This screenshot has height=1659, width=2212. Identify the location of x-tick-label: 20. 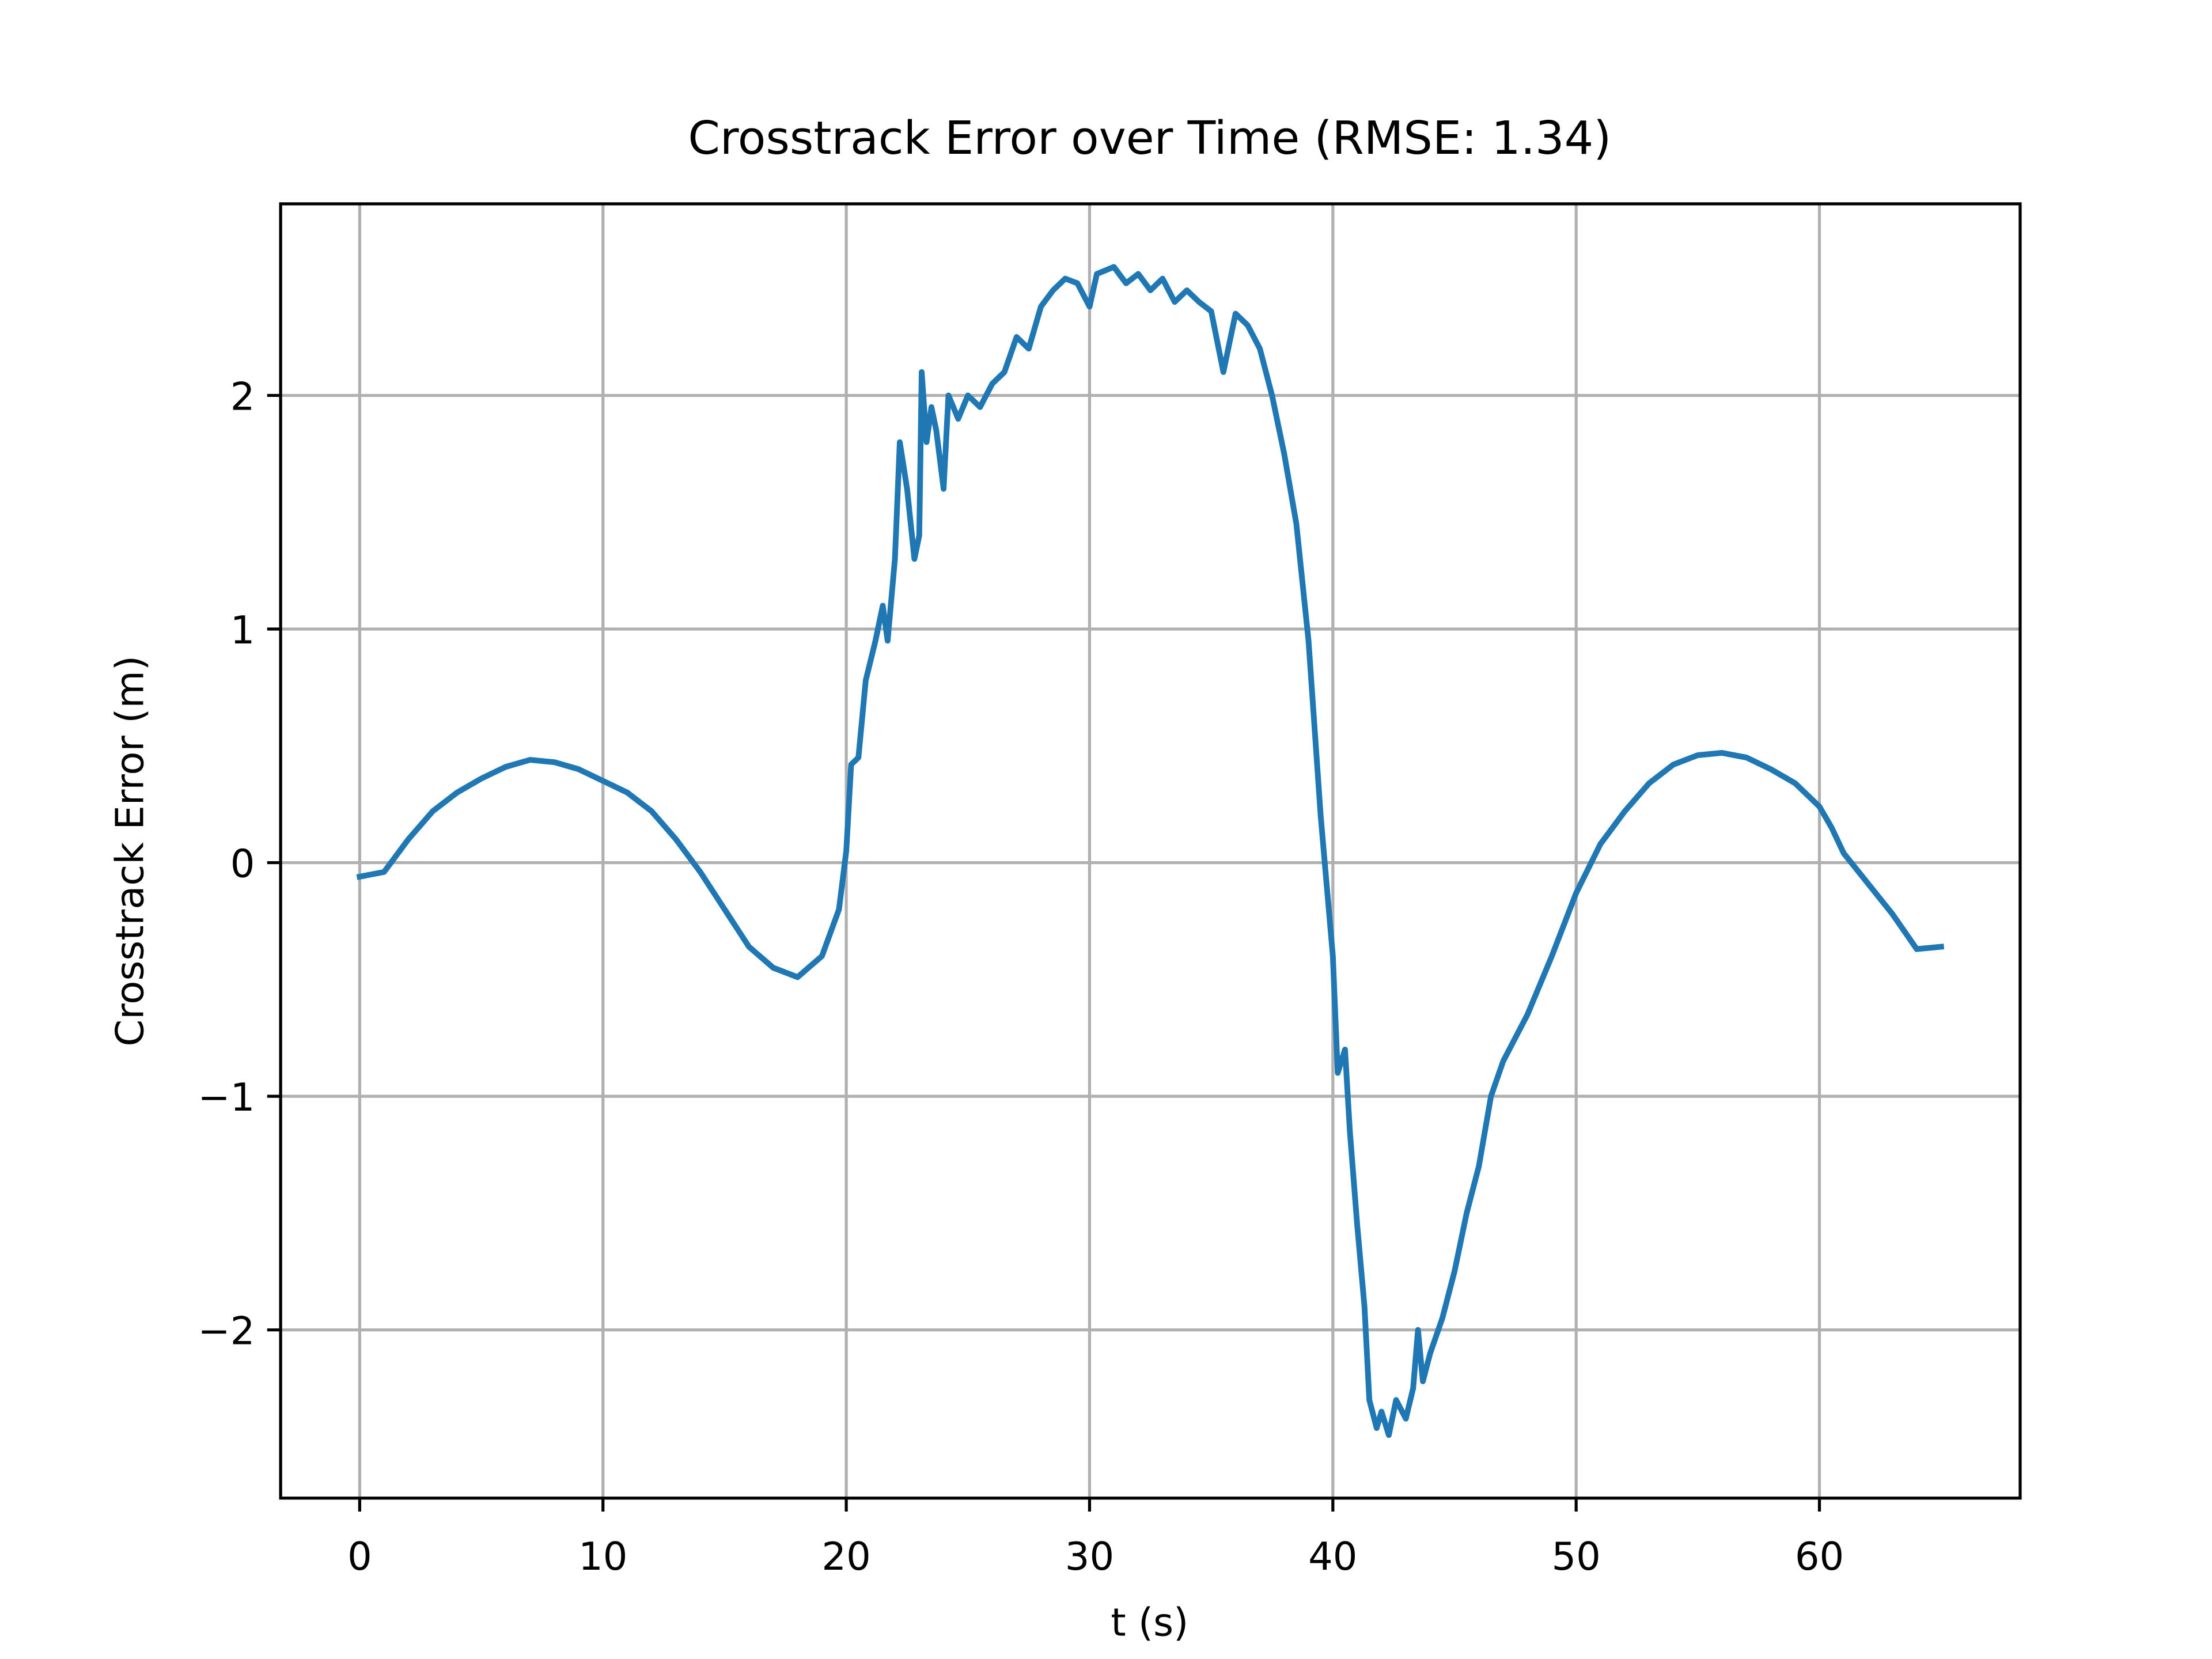
(845, 1556).